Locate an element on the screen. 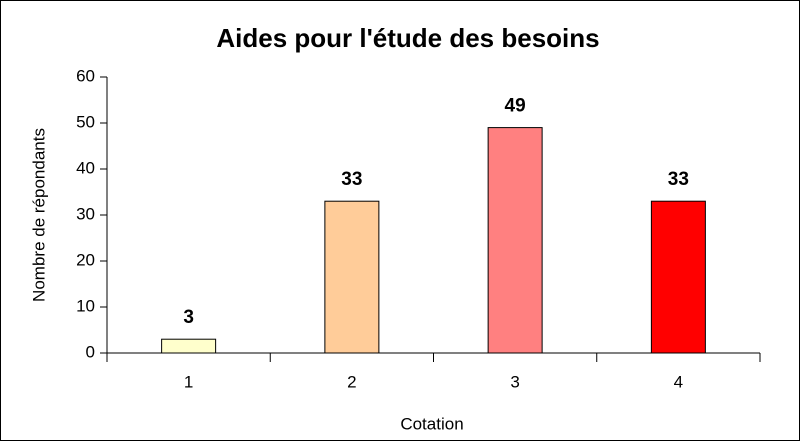  x-tick-label: 4 is located at coordinates (678, 381).